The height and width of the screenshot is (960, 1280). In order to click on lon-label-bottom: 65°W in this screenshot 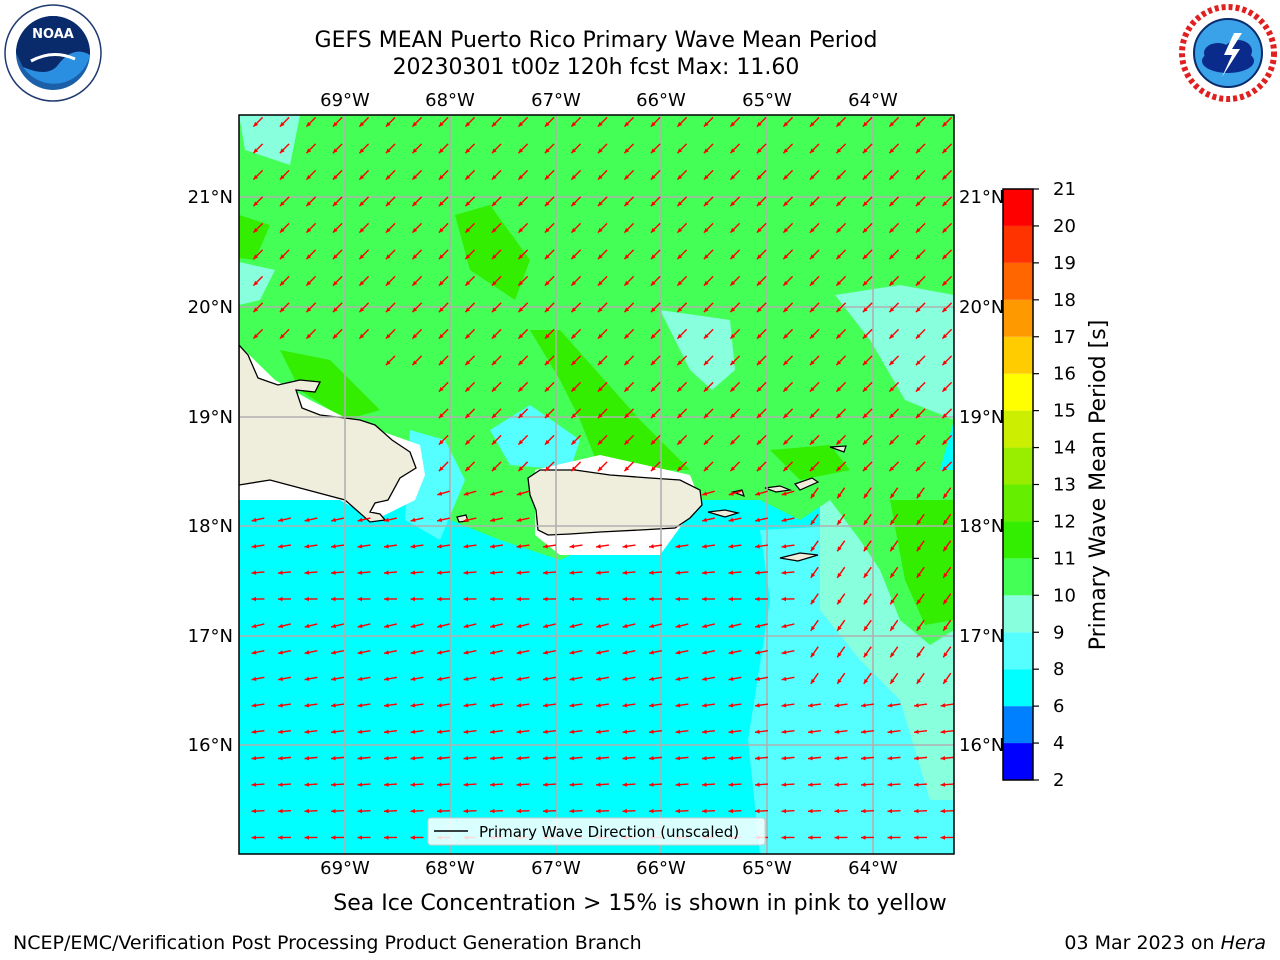, I will do `click(767, 868)`.